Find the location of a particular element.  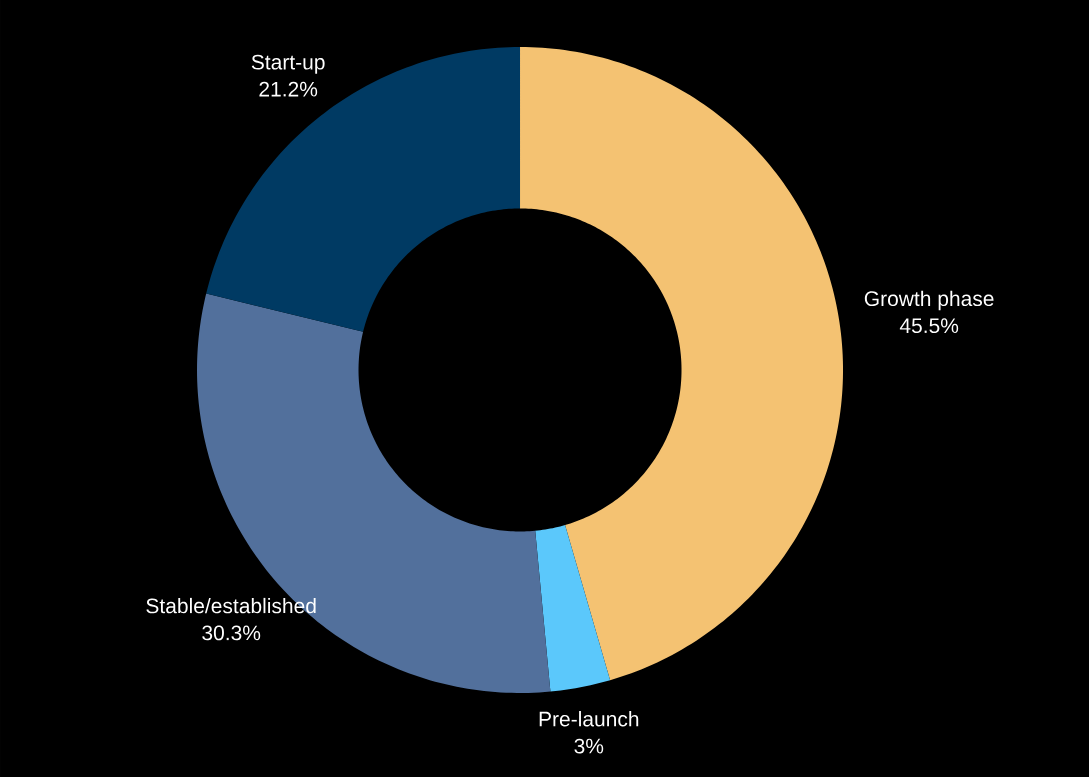

slice-label: Start-up is located at coordinates (288, 64).